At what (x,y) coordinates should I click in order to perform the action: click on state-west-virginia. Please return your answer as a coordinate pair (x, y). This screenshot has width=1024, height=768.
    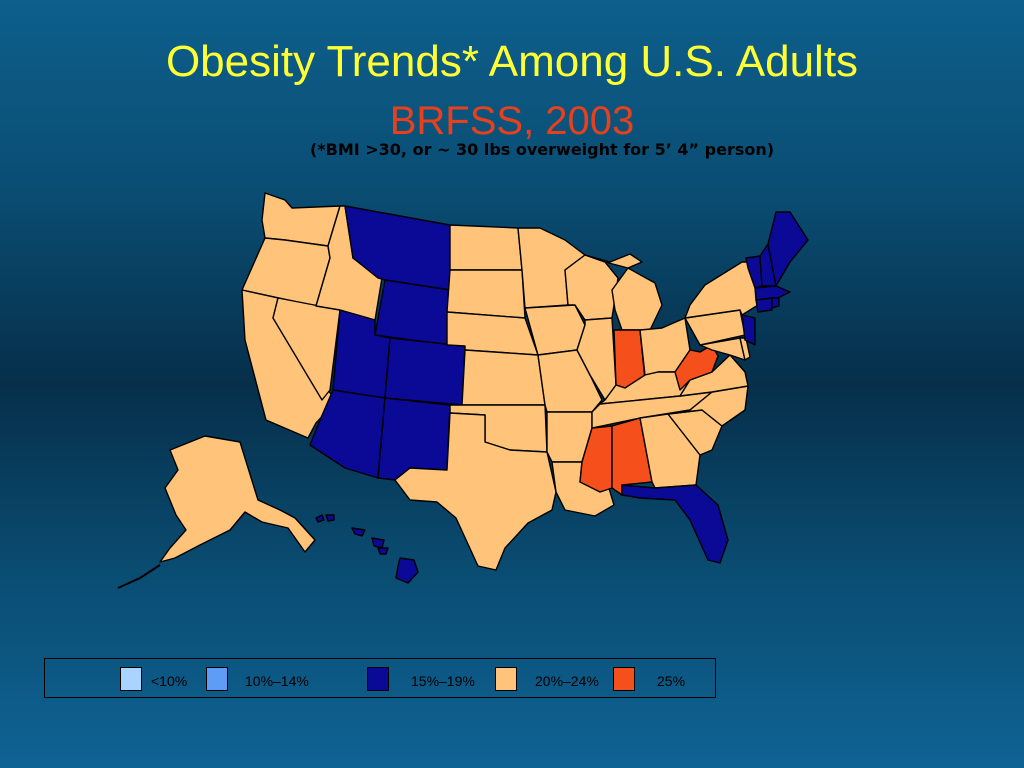
    Looking at the image, I should click on (696, 367).